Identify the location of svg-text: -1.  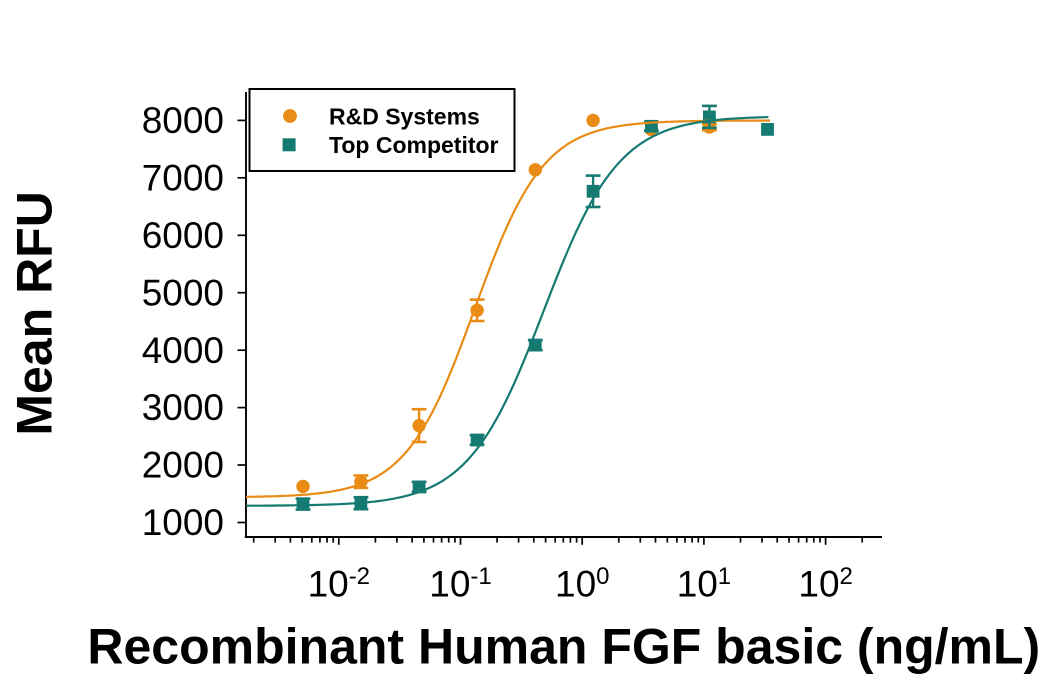
(480, 576).